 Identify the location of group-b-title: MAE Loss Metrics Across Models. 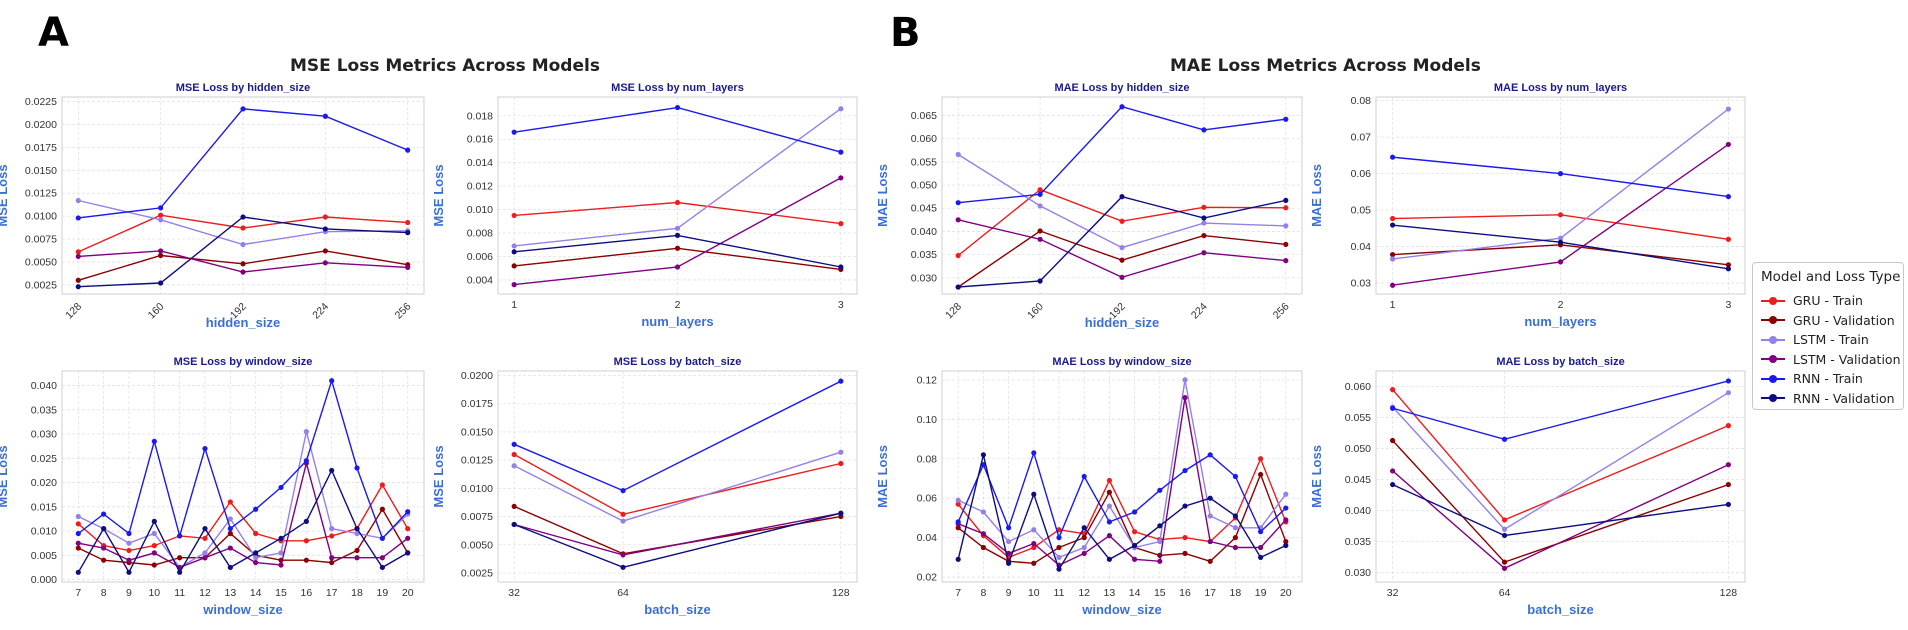
(1325, 66).